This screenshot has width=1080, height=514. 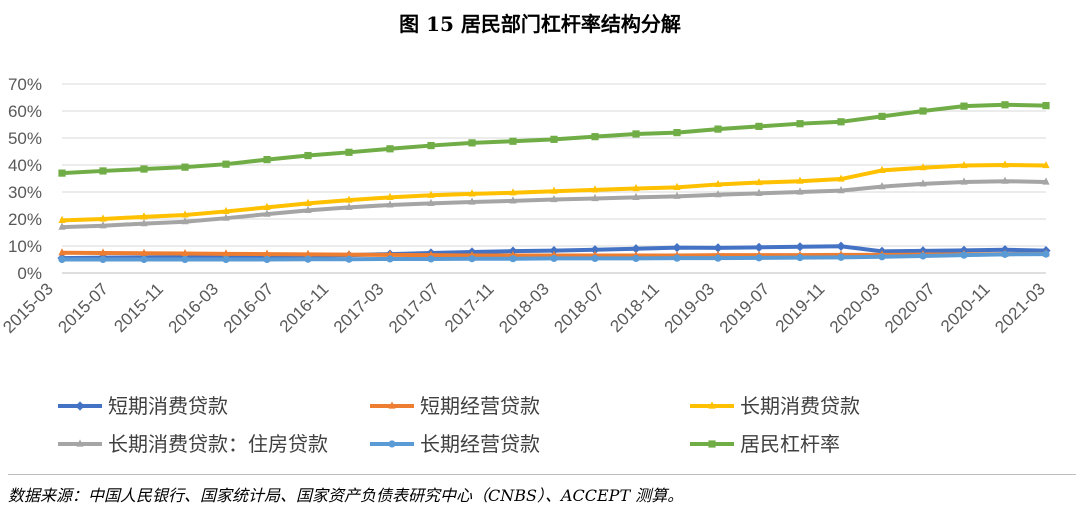 I want to click on x-tick-label: 2017-11, so click(x=469, y=307).